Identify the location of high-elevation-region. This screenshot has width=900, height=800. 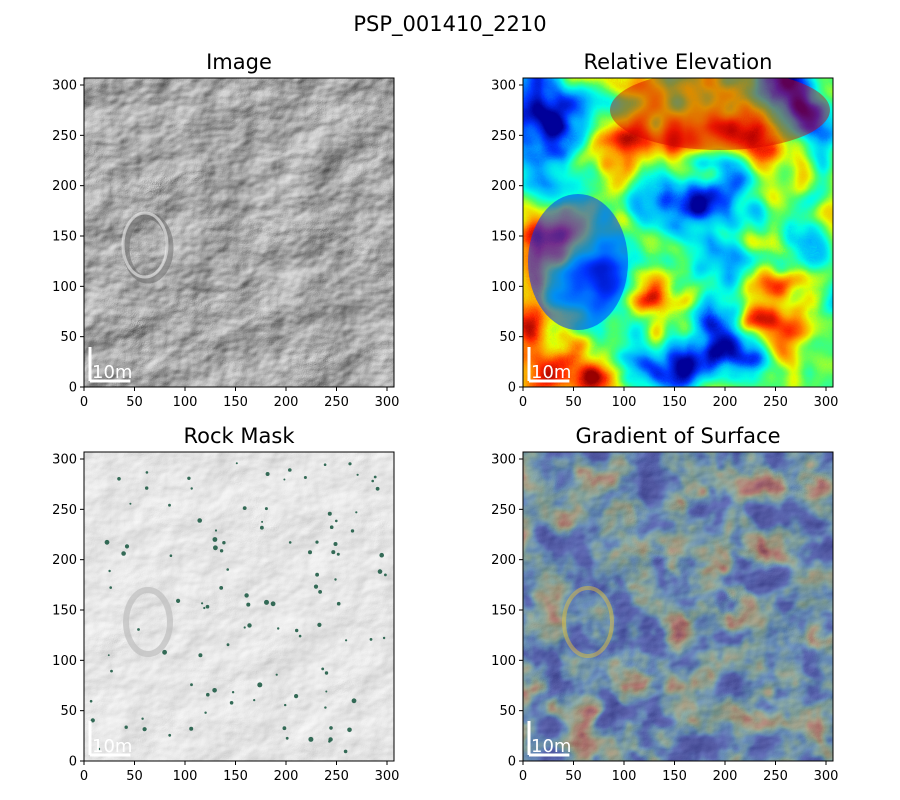
(720, 114).